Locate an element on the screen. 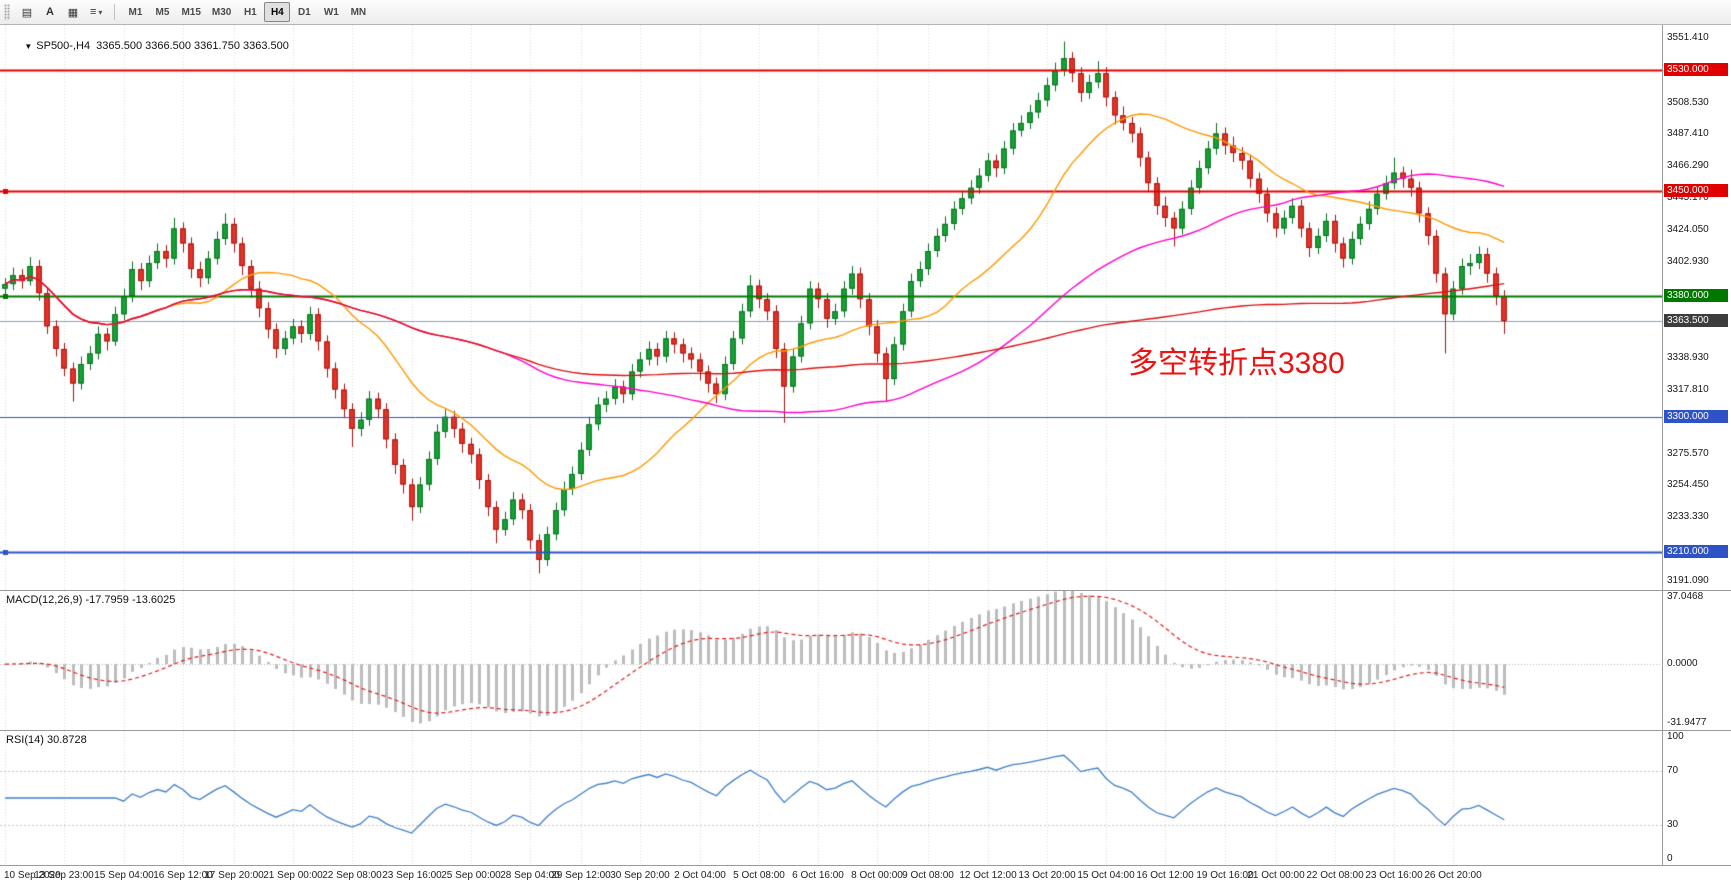 The height and width of the screenshot is (895, 1731). time-tick-label: 23 Sep 16:00 is located at coordinates (412, 875).